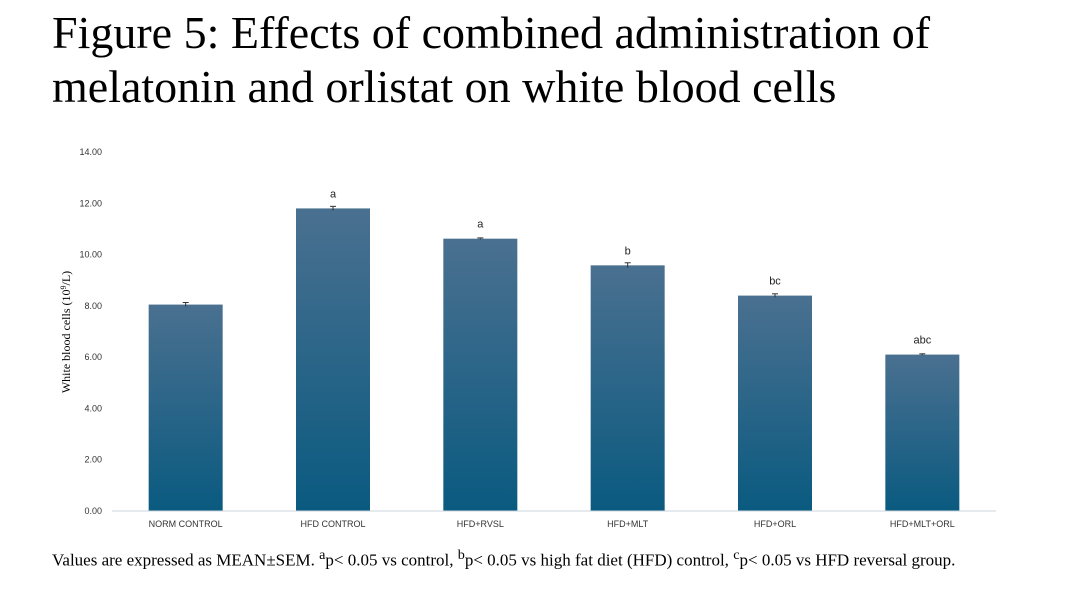 The image size is (1074, 595). What do you see at coordinates (90, 203) in the screenshot?
I see `y-tick-label: 12.00` at bounding box center [90, 203].